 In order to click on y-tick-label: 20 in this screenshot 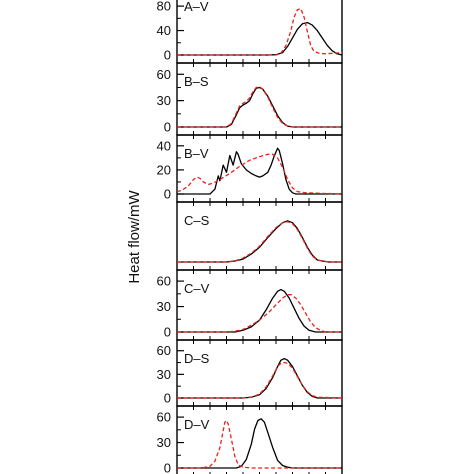, I will do `click(164, 169)`.